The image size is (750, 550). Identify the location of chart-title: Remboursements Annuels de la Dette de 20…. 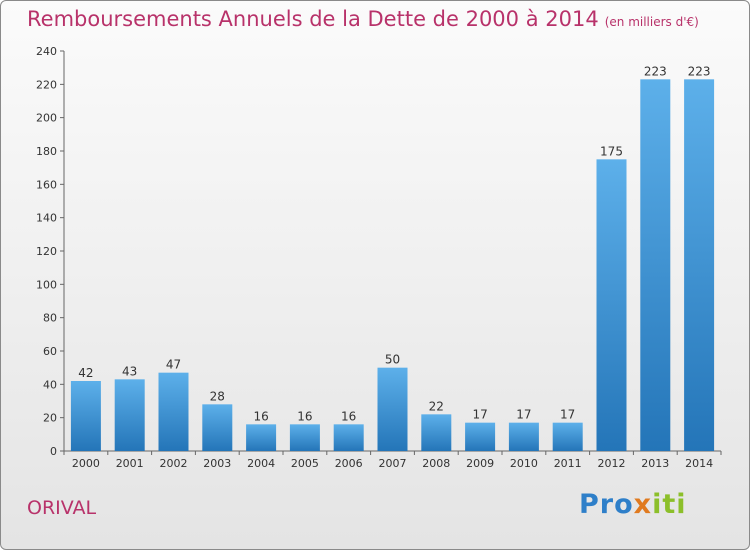
(363, 19).